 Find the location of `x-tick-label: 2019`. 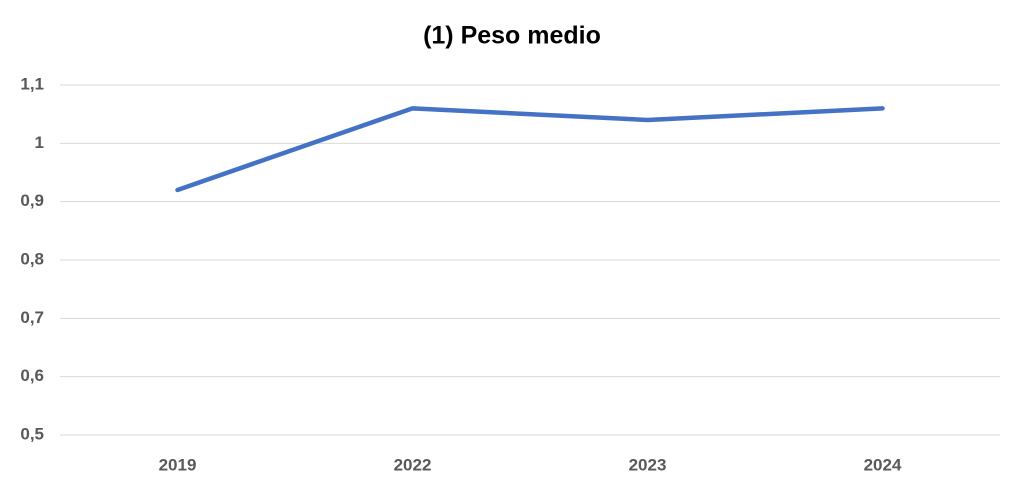

x-tick-label: 2019 is located at coordinates (178, 464).